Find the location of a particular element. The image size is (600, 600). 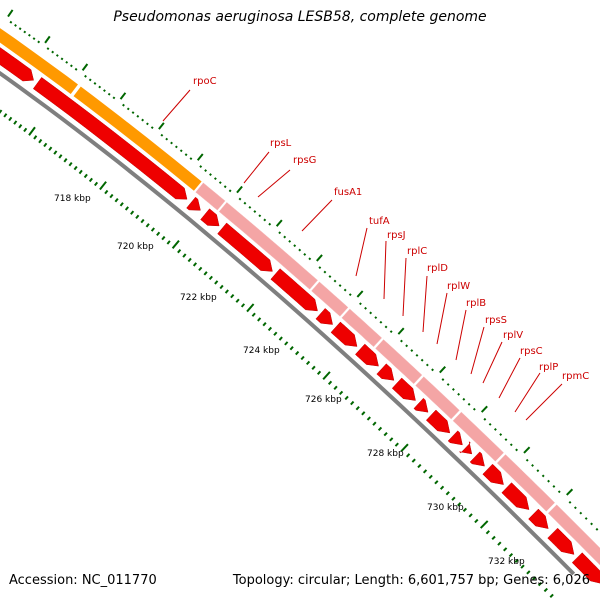

ruler-label: 728 kbp is located at coordinates (385, 454).